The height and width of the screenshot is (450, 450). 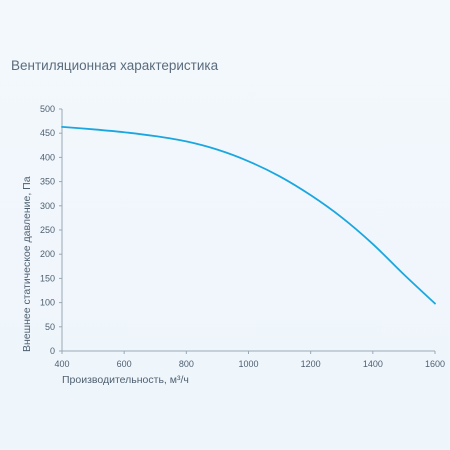 What do you see at coordinates (124, 364) in the screenshot?
I see `x-tick-label: 600` at bounding box center [124, 364].